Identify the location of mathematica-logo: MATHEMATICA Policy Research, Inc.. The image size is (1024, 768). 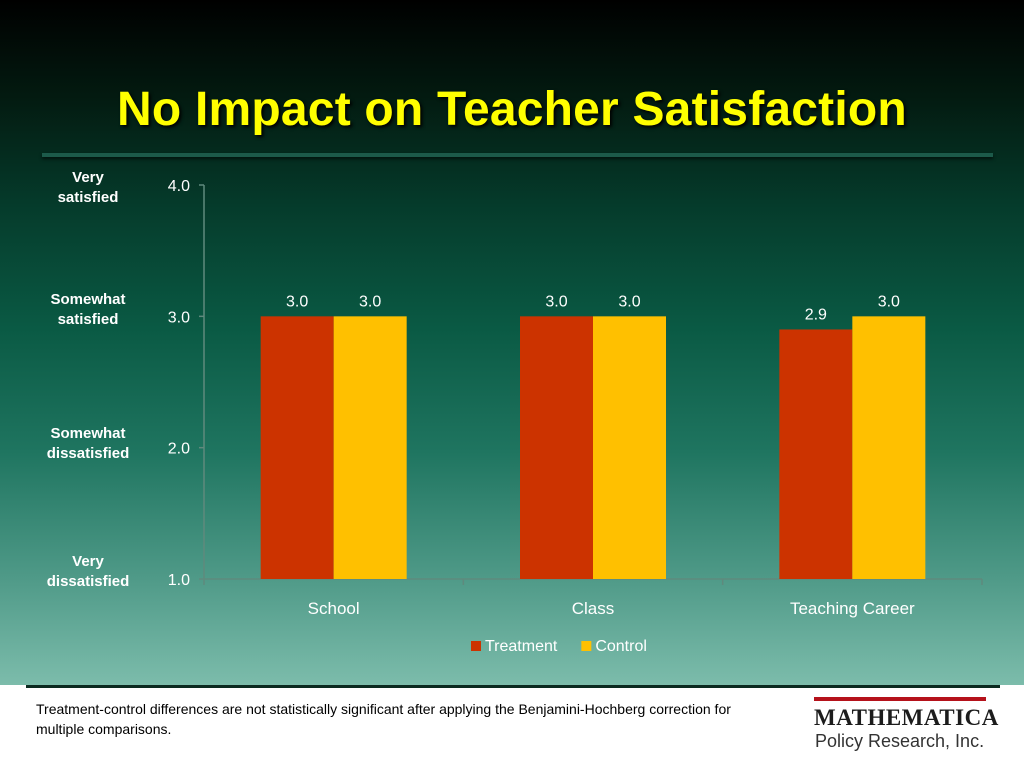
(905, 728).